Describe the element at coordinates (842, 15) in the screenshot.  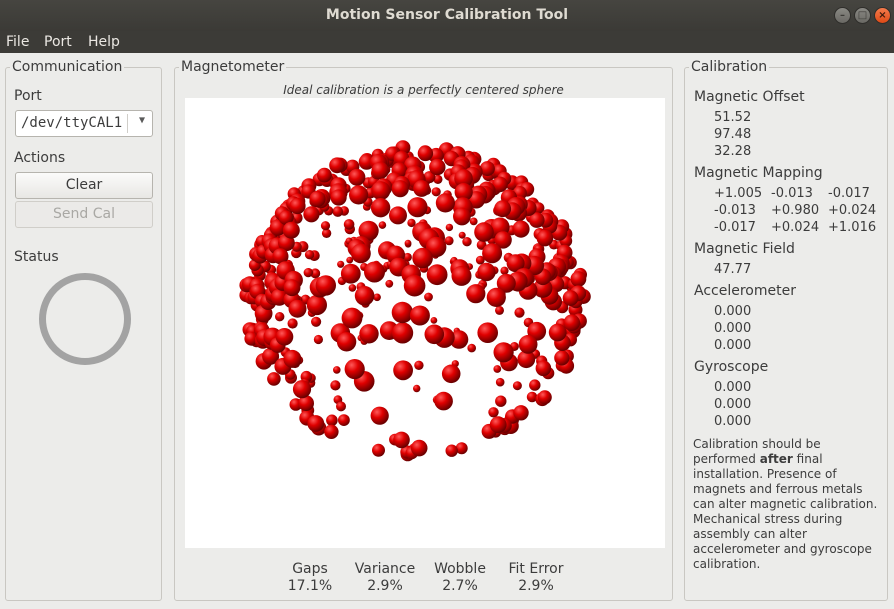
I see `minimize-icon: –` at that location.